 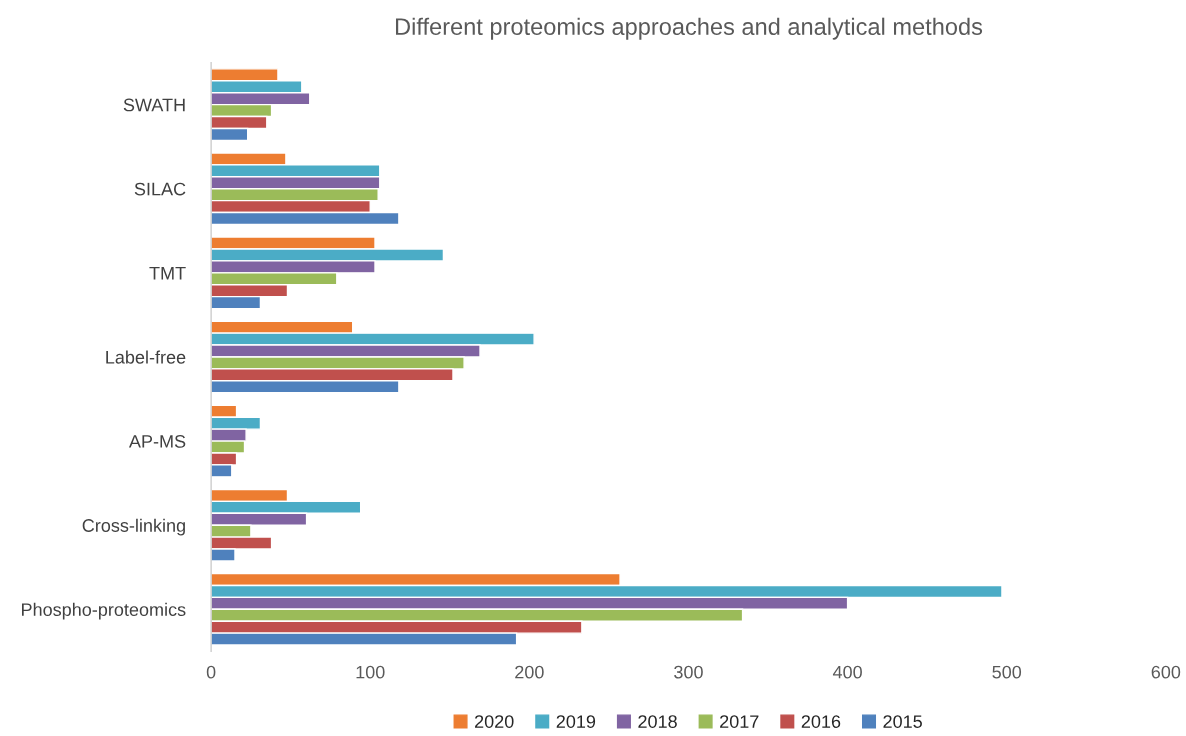 I want to click on legend-label: 2020, so click(x=494, y=721).